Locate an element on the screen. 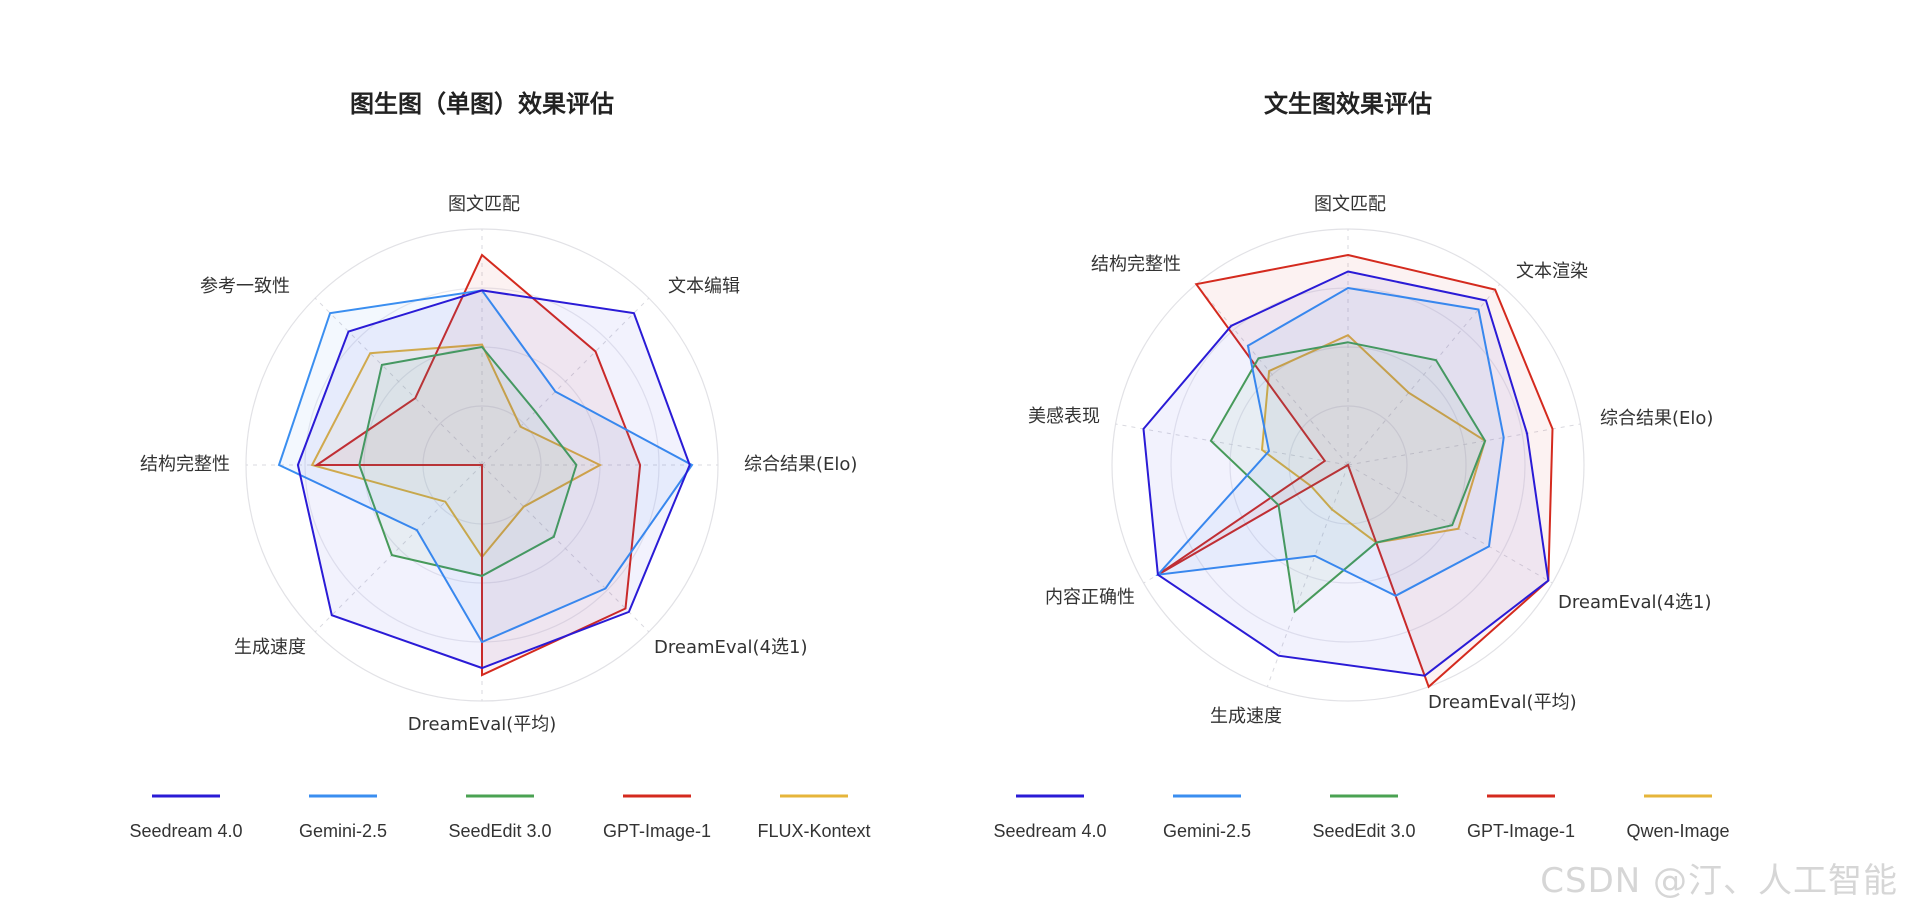 The height and width of the screenshot is (908, 1906). axis-label: 文本渲染 is located at coordinates (1552, 271).